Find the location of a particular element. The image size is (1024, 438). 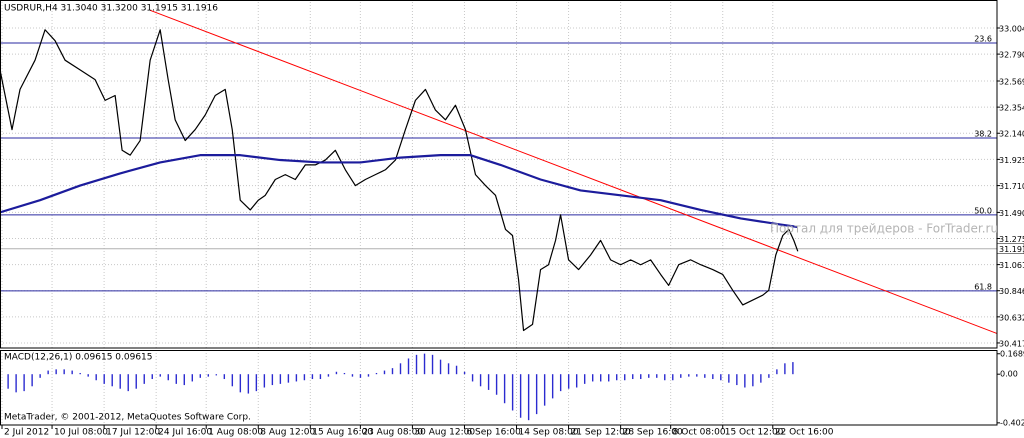

y-tick-label: 31.2755 is located at coordinates (1011, 239).